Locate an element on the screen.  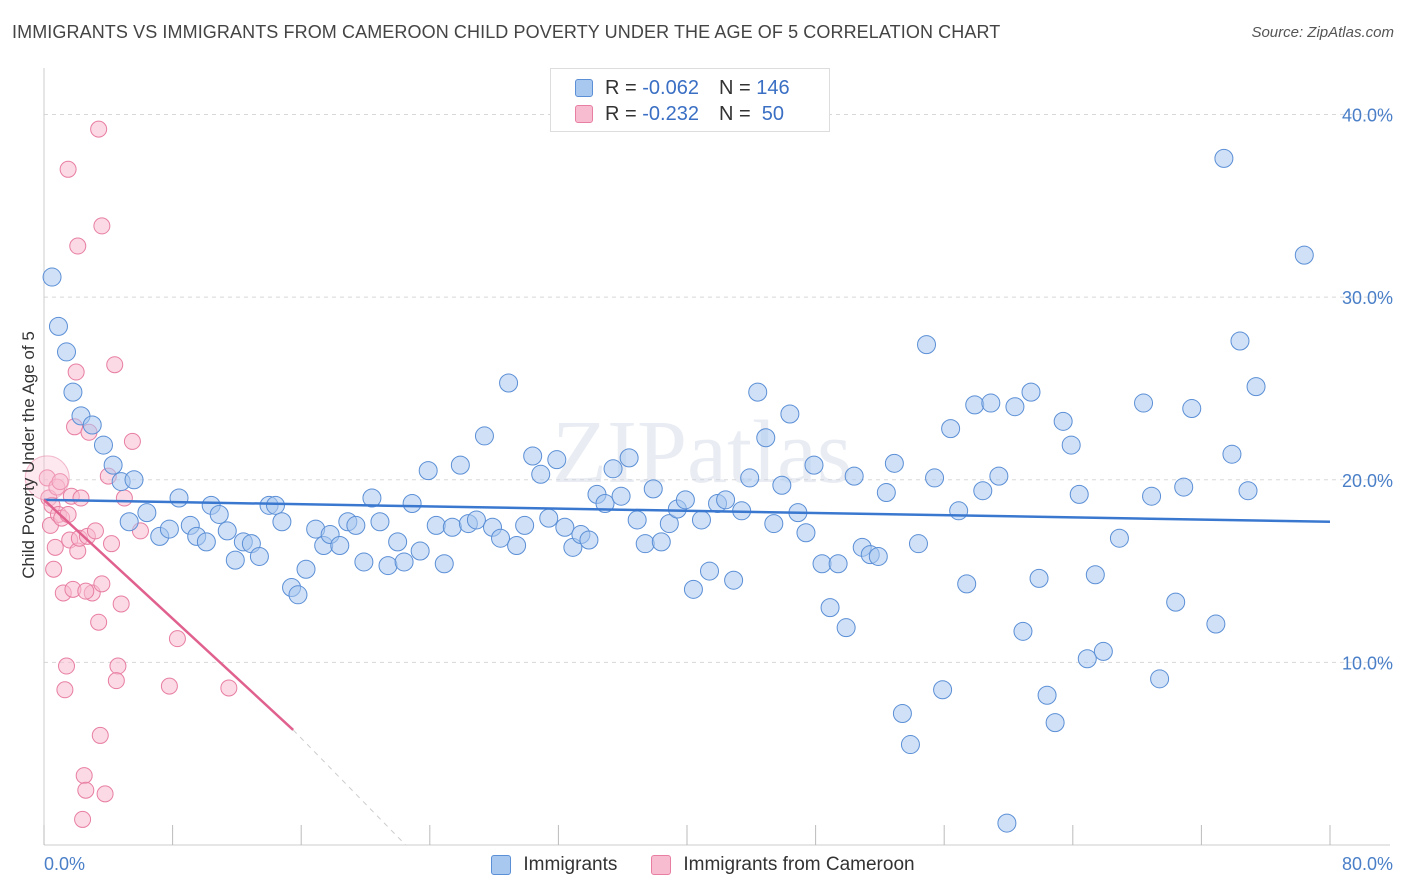
series-legend: Immigrants Immigrants from Cameroon is located at coordinates (703, 865).